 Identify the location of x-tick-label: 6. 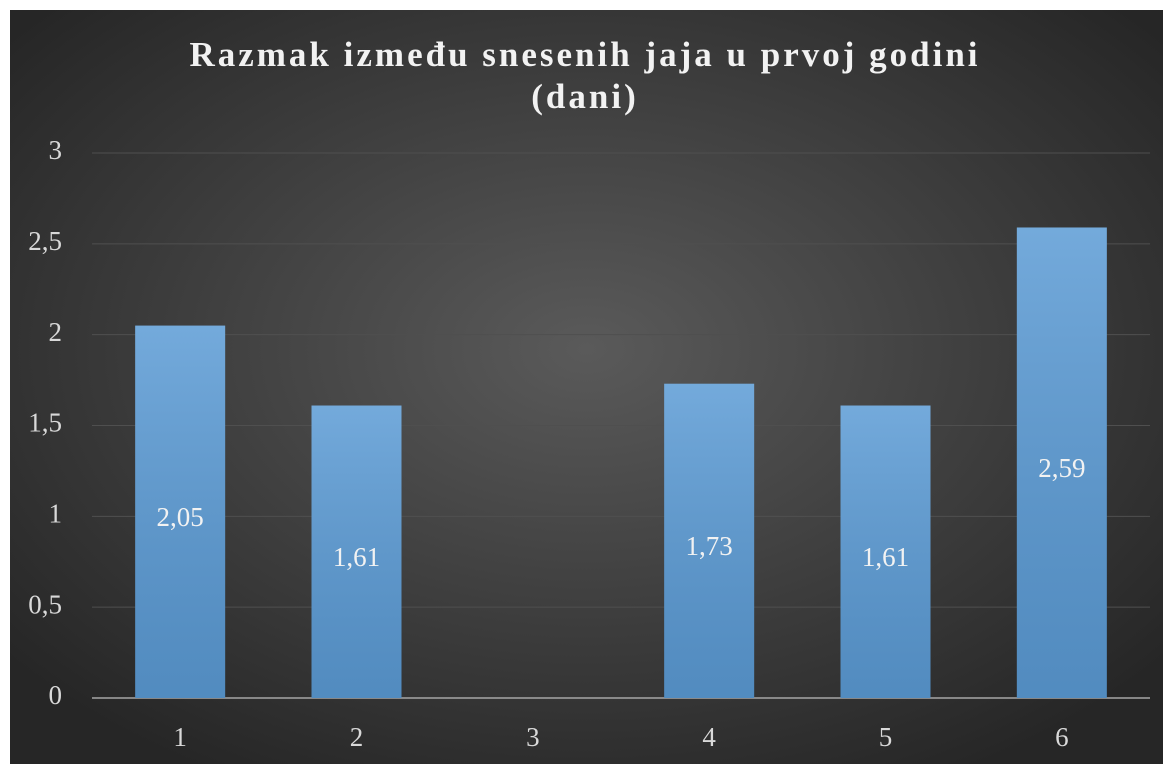
(1062, 737).